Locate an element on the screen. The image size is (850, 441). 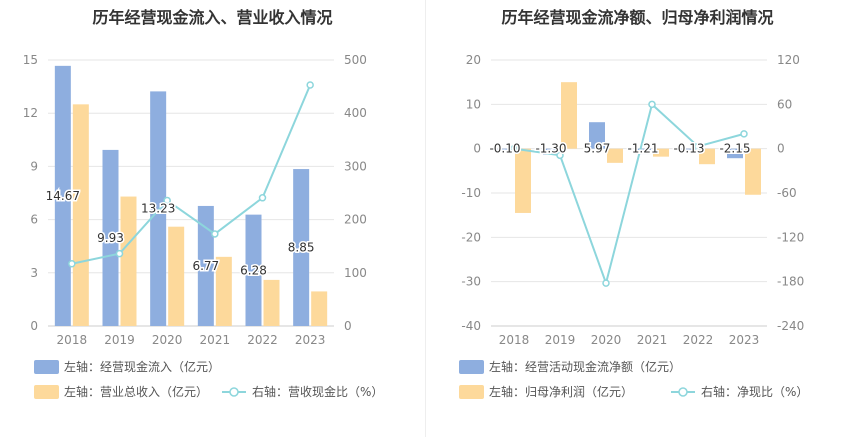
bar-data-label: -1.21 is located at coordinates (642, 149).